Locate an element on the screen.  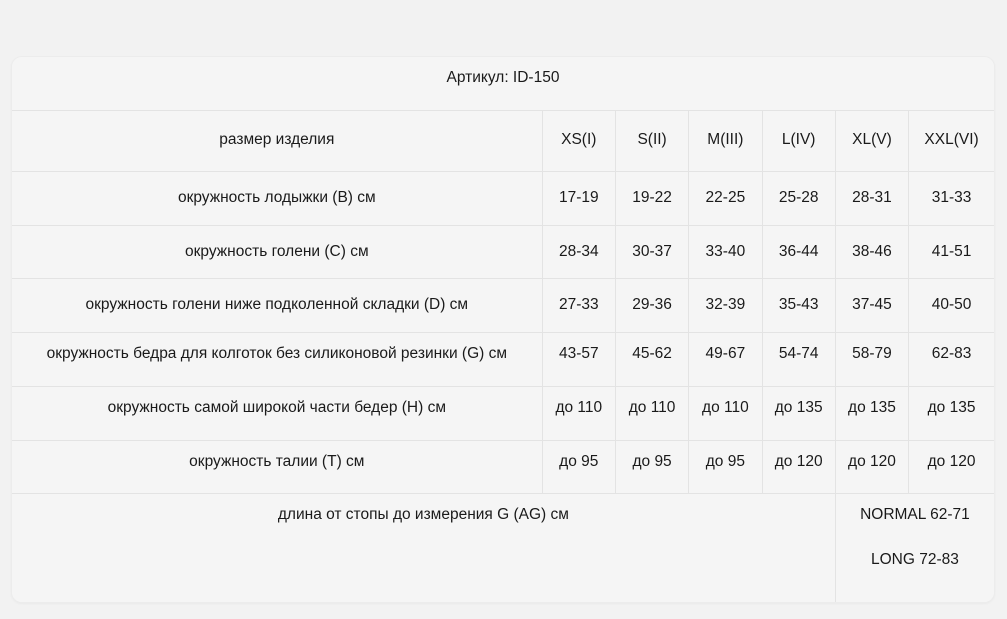
row-value: 32-39 is located at coordinates (725, 305).